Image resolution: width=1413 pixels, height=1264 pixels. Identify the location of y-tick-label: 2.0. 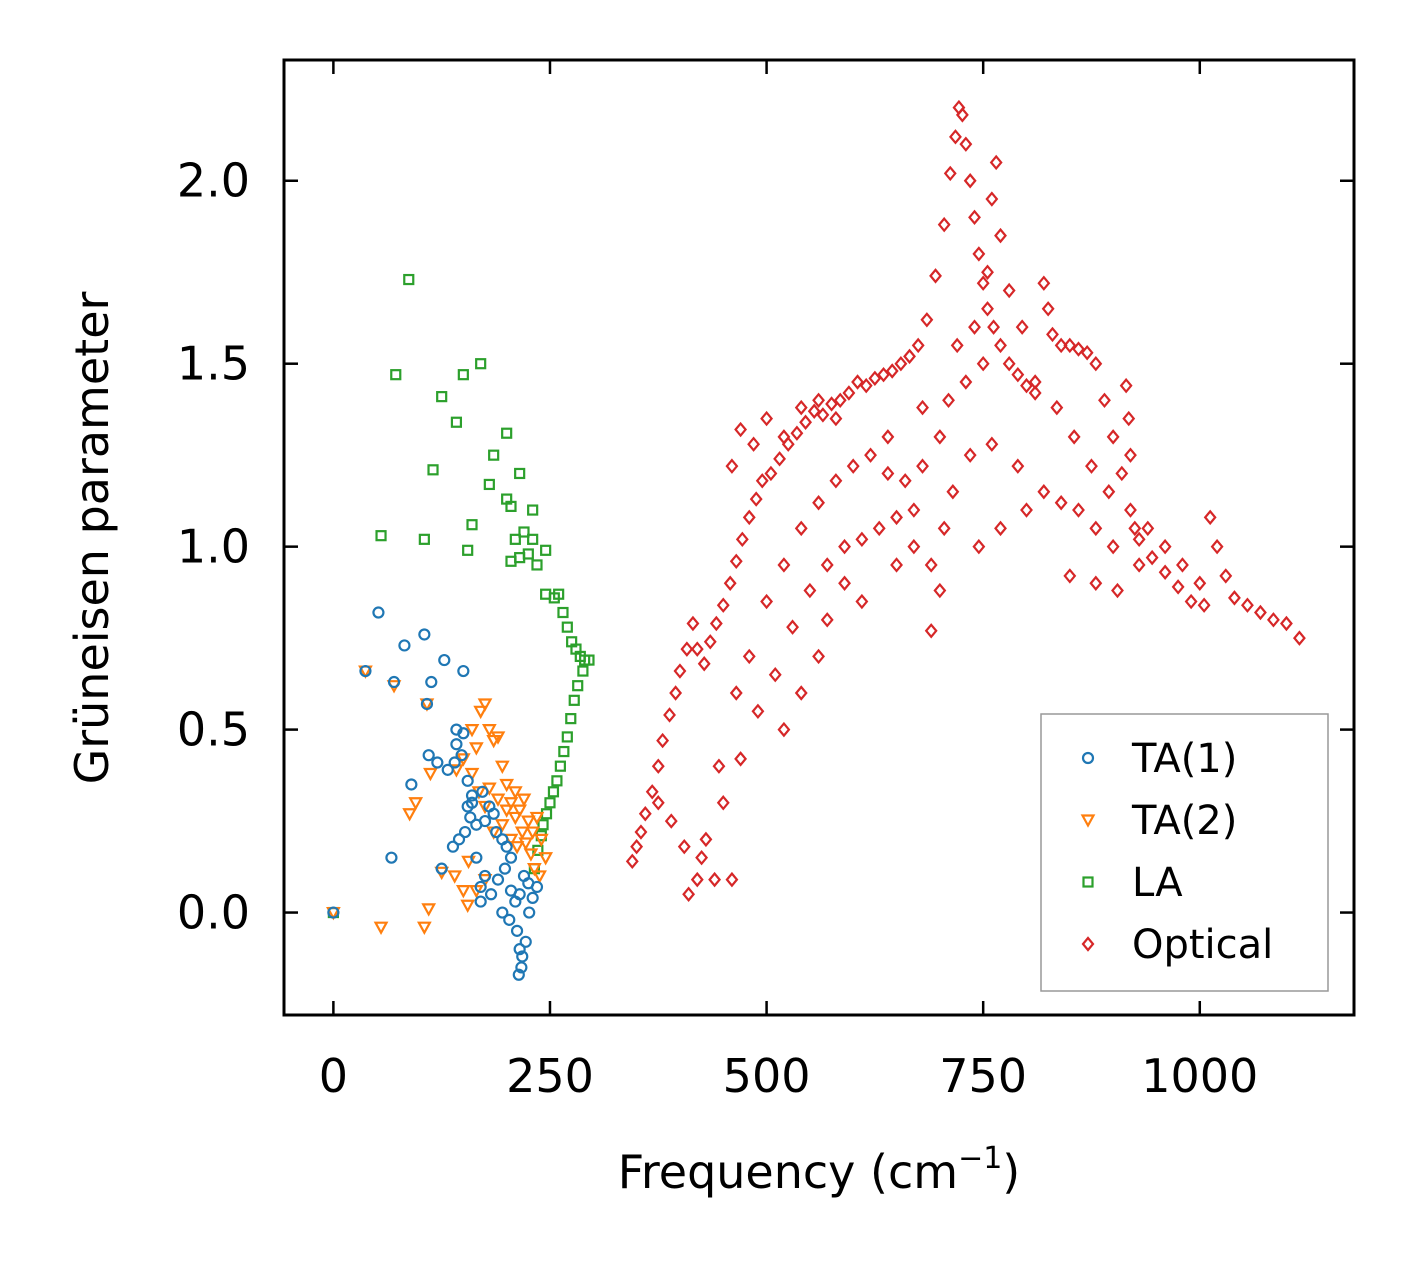
(213, 181).